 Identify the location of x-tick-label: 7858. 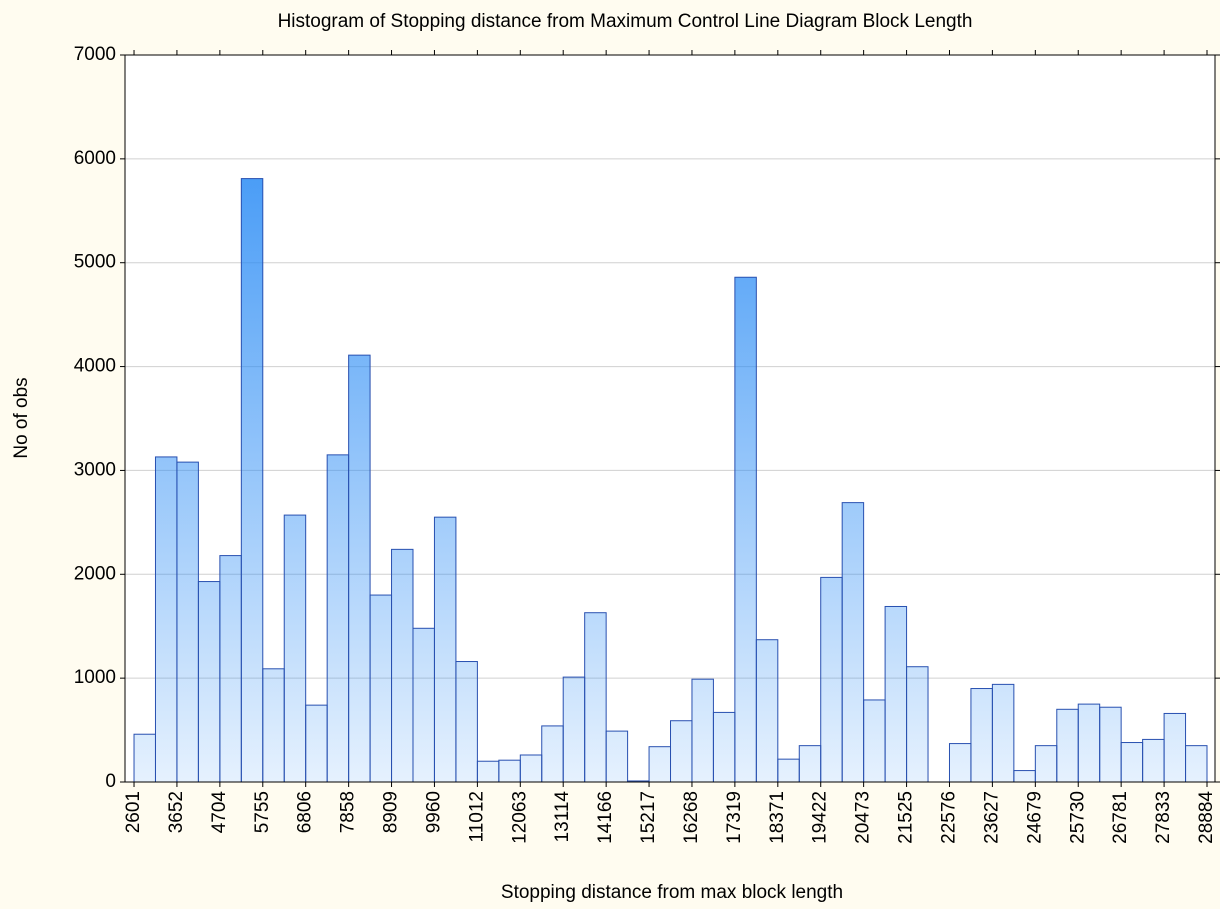
(348, 812).